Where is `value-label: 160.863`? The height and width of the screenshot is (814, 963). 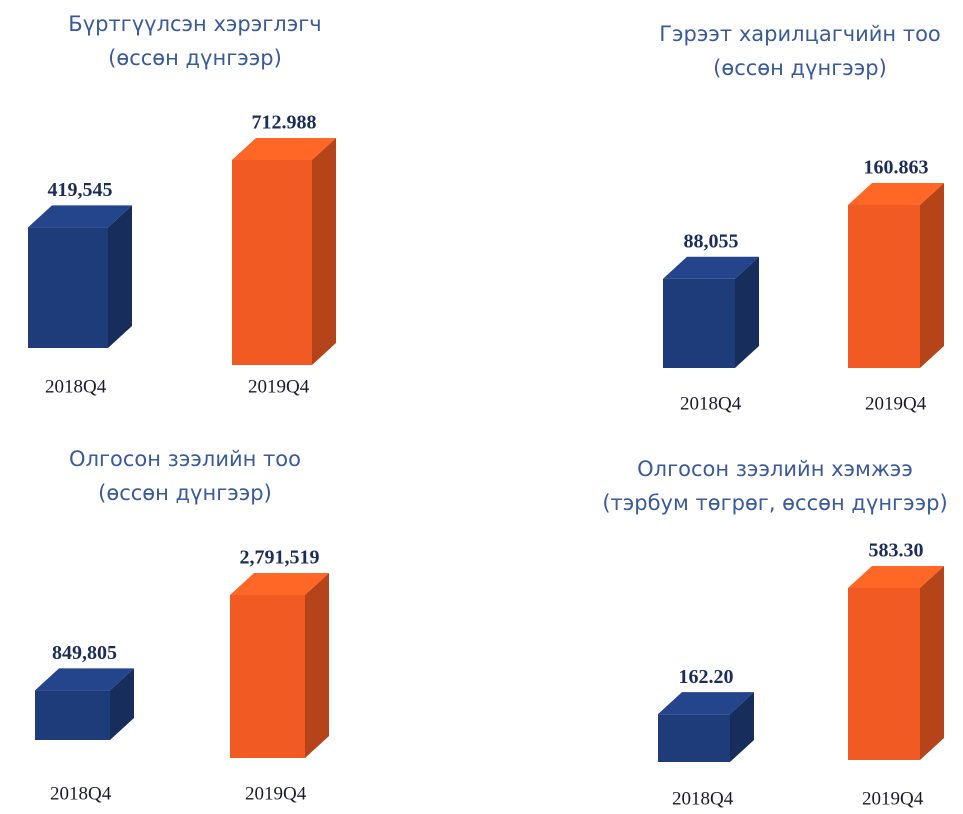 value-label: 160.863 is located at coordinates (896, 168).